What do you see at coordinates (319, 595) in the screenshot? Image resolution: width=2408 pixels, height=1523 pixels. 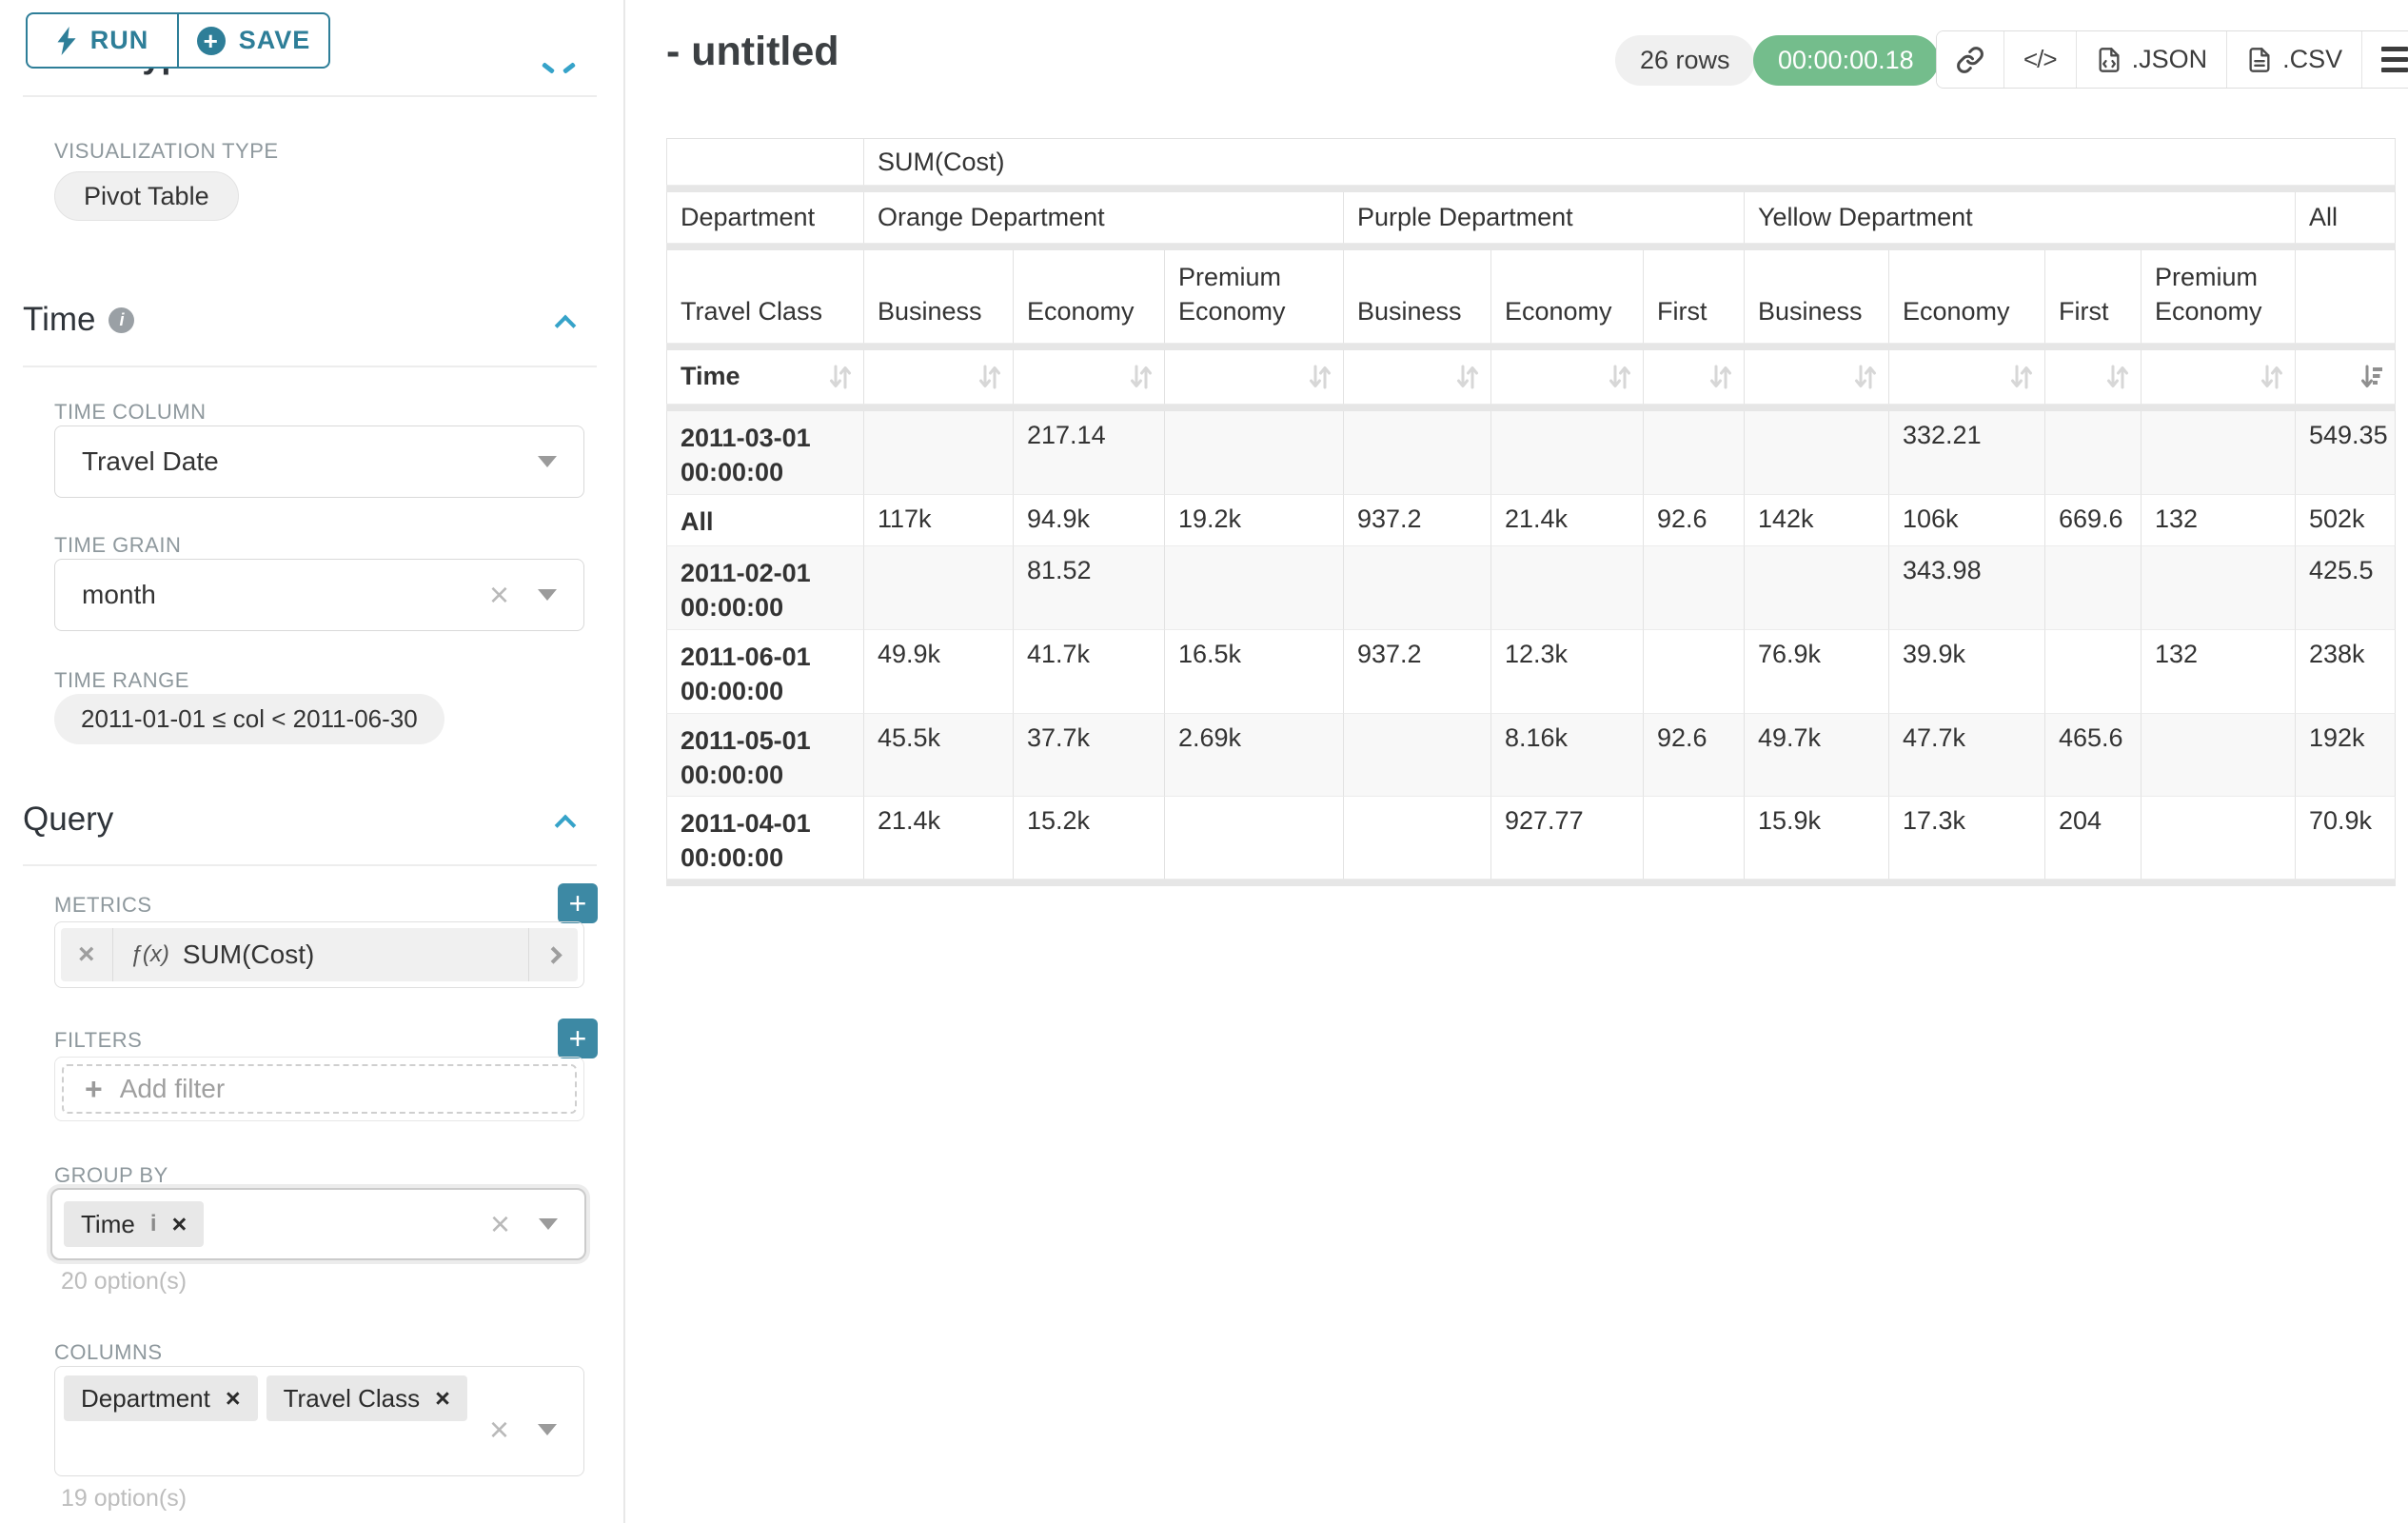 I see `time-grain-select: month ×` at bounding box center [319, 595].